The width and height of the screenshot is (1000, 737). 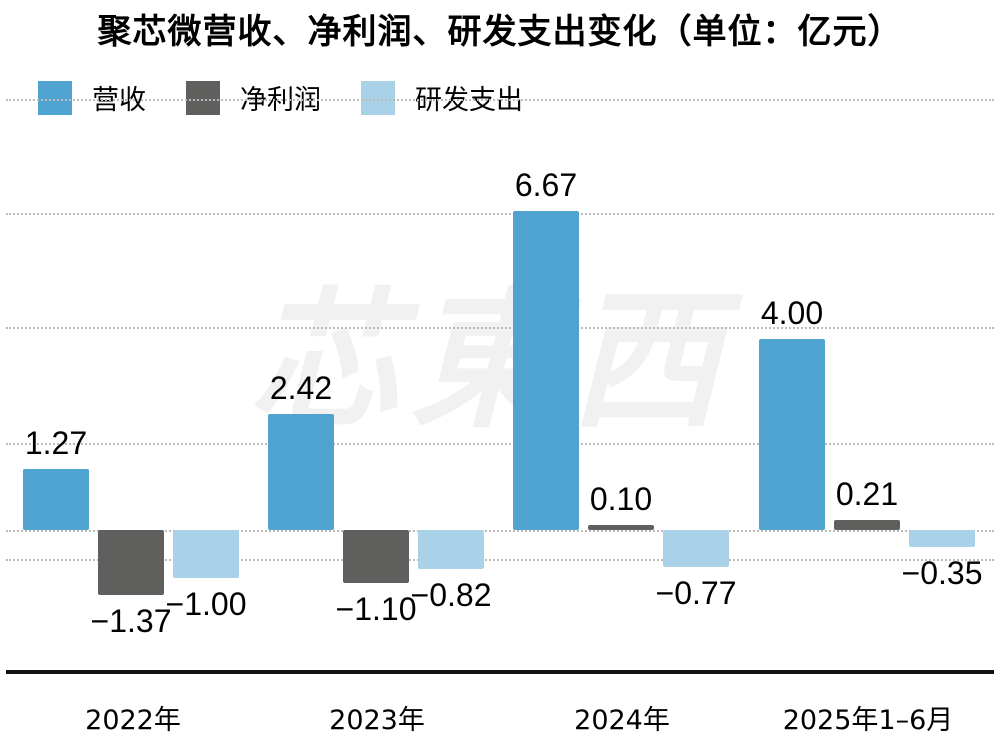 I want to click on value-label: 0.10, so click(x=621, y=499).